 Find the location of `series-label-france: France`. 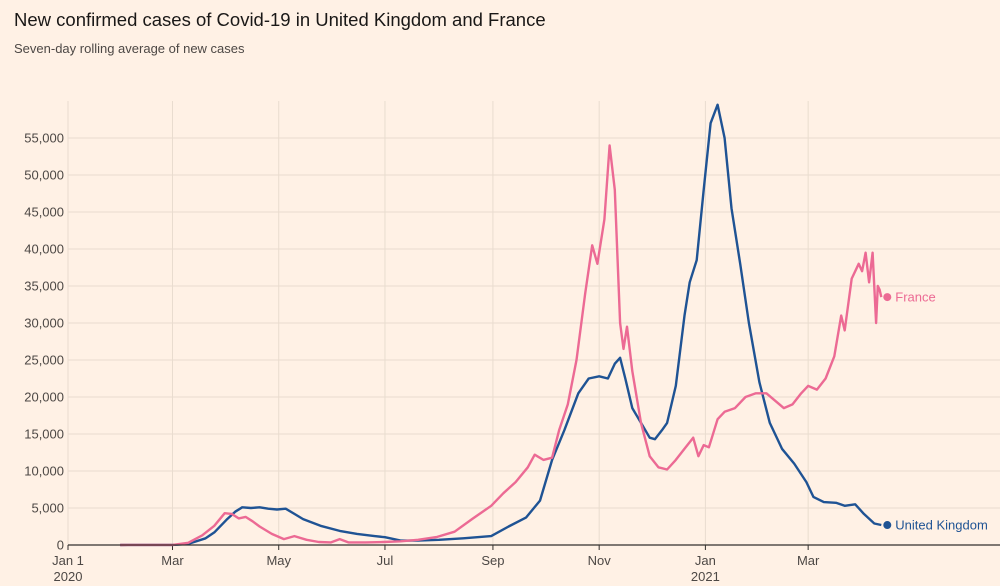

series-label-france: France is located at coordinates (915, 297).